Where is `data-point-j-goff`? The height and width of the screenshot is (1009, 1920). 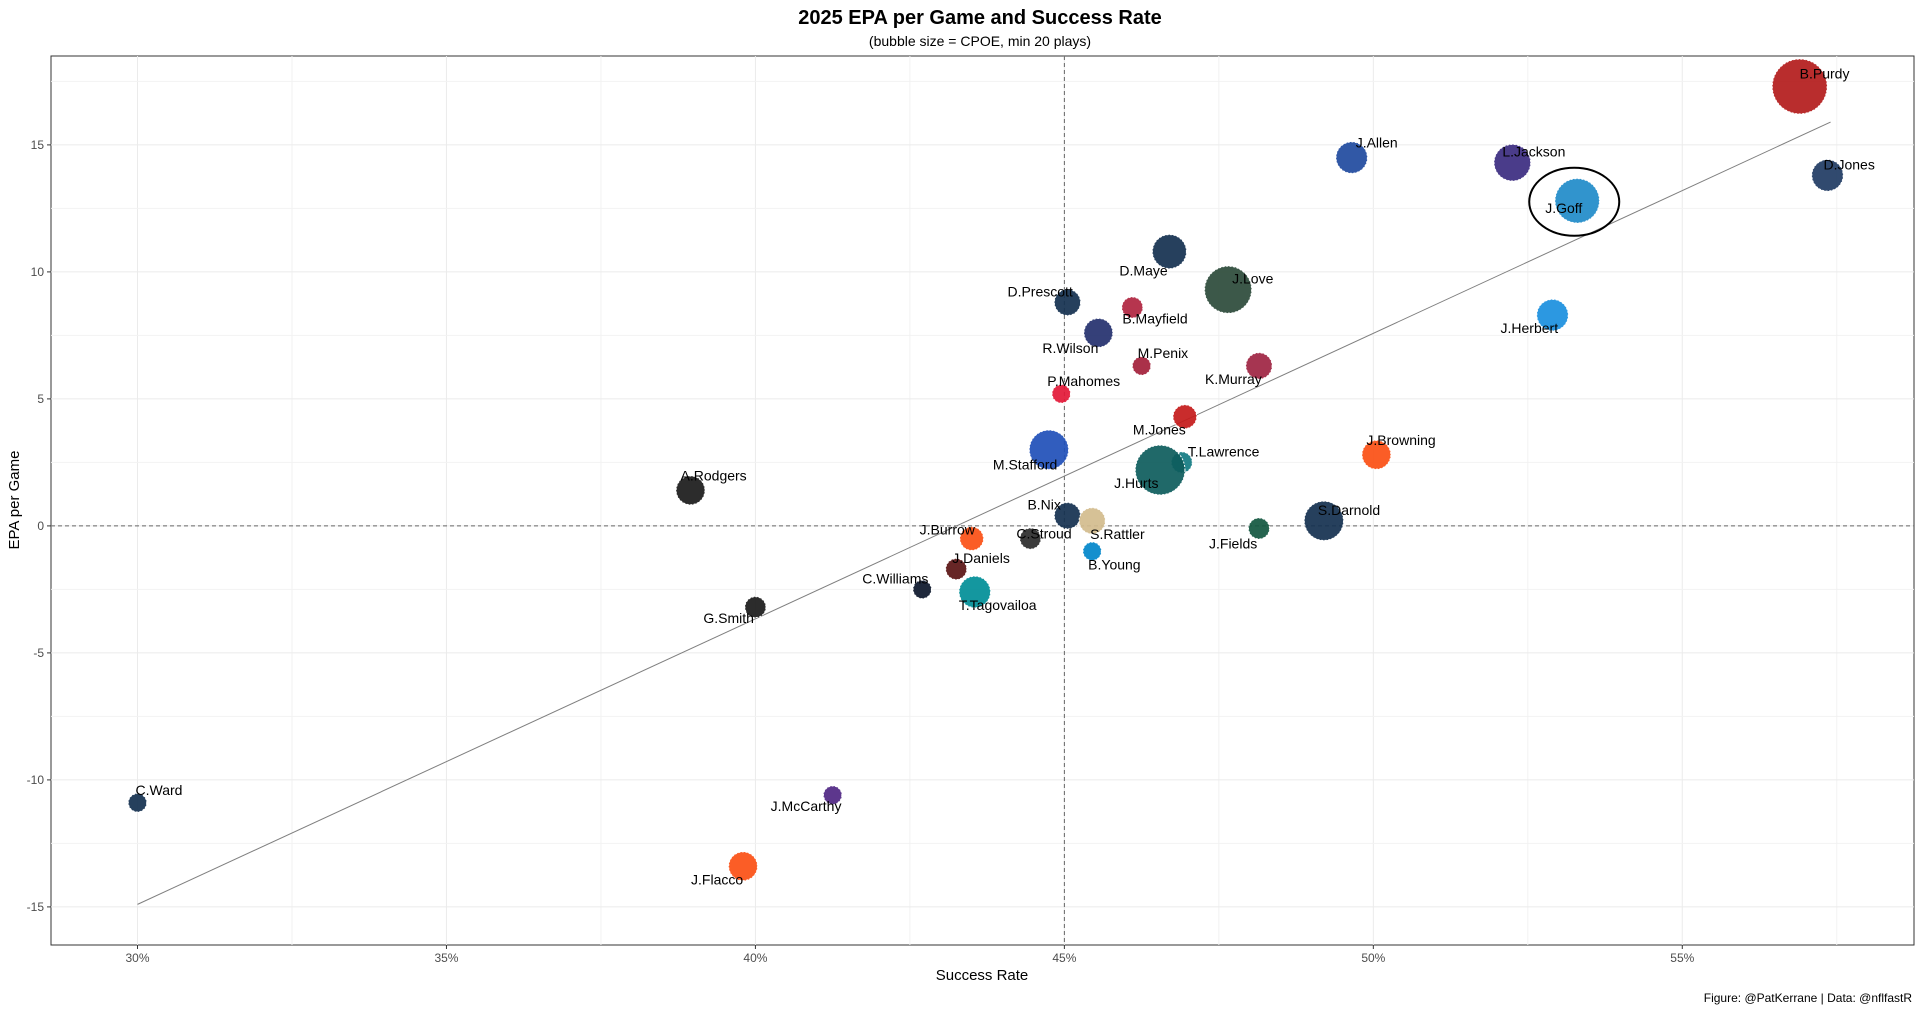
data-point-j-goff is located at coordinates (1577, 201).